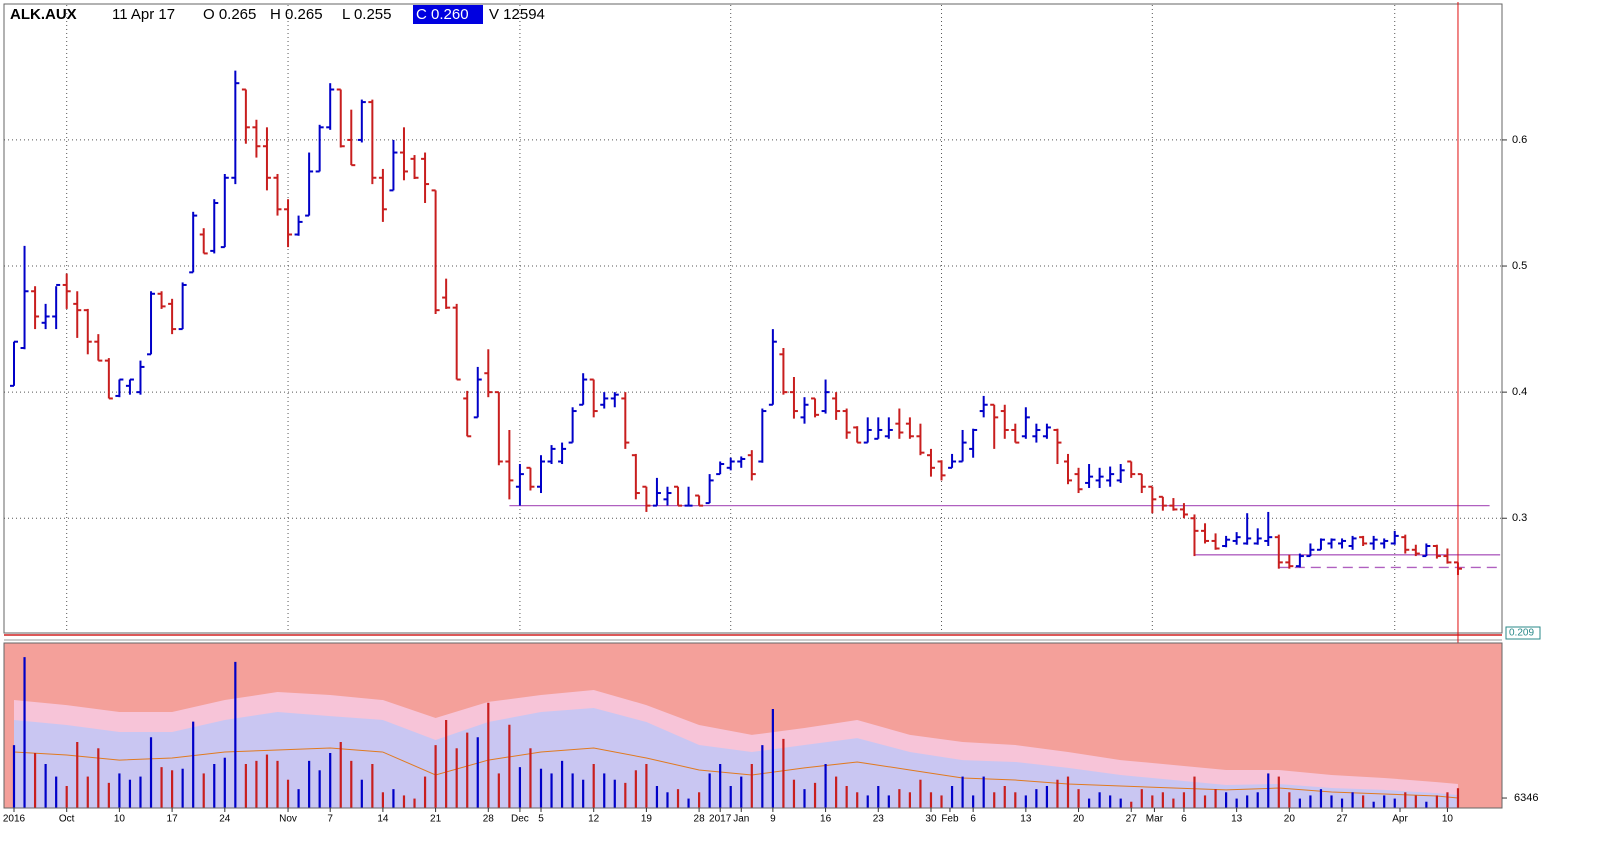 The height and width of the screenshot is (850, 1610). I want to click on open: O 0.265, so click(229, 14).